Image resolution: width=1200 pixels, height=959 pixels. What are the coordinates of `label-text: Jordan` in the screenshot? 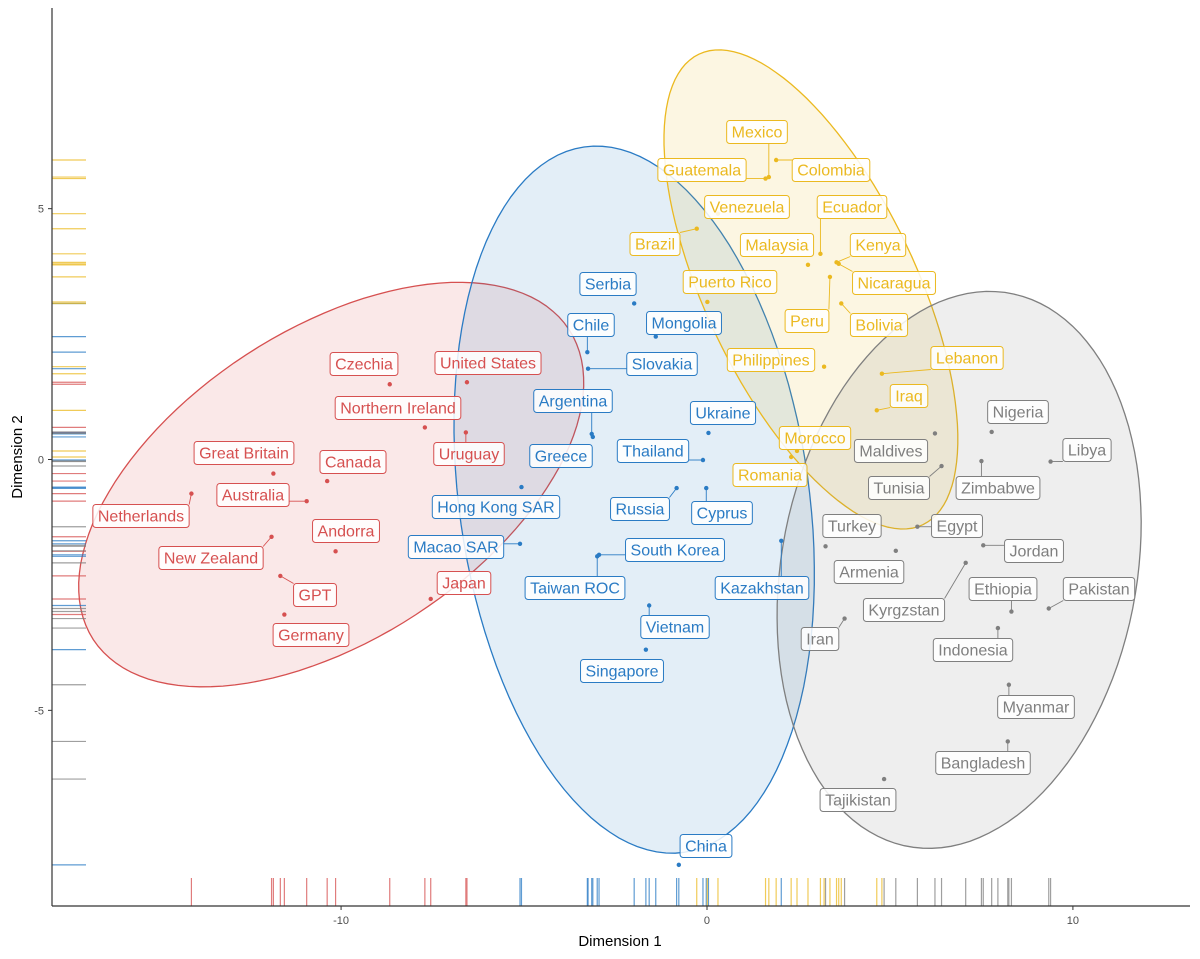 It's located at (1034, 552).